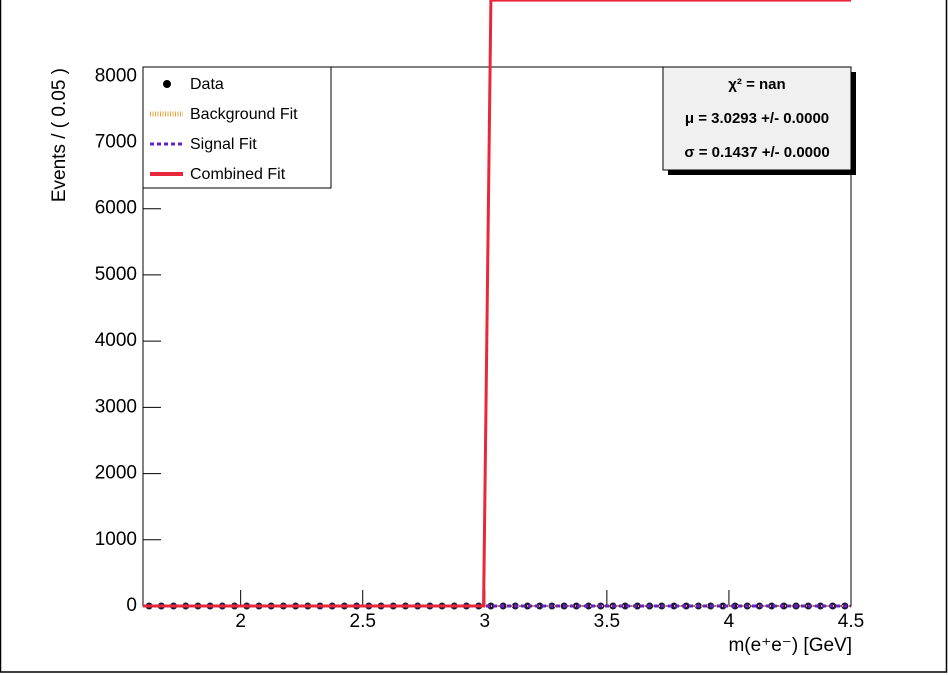 Image resolution: width=948 pixels, height=675 pixels. What do you see at coordinates (244, 114) in the screenshot?
I see `legend-label: Background Fit` at bounding box center [244, 114].